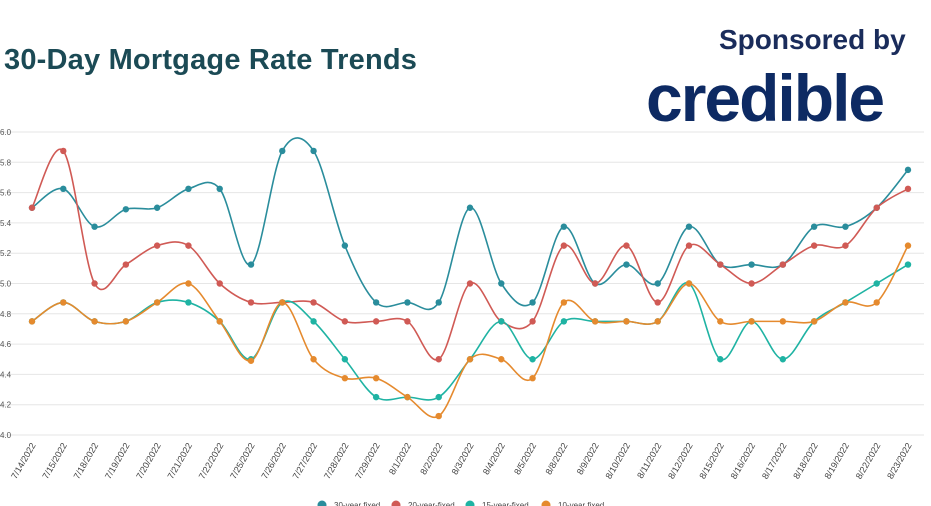 The image size is (931, 506). Describe the element at coordinates (211, 461) in the screenshot. I see `x-tick-label: 7/22/2022` at that location.